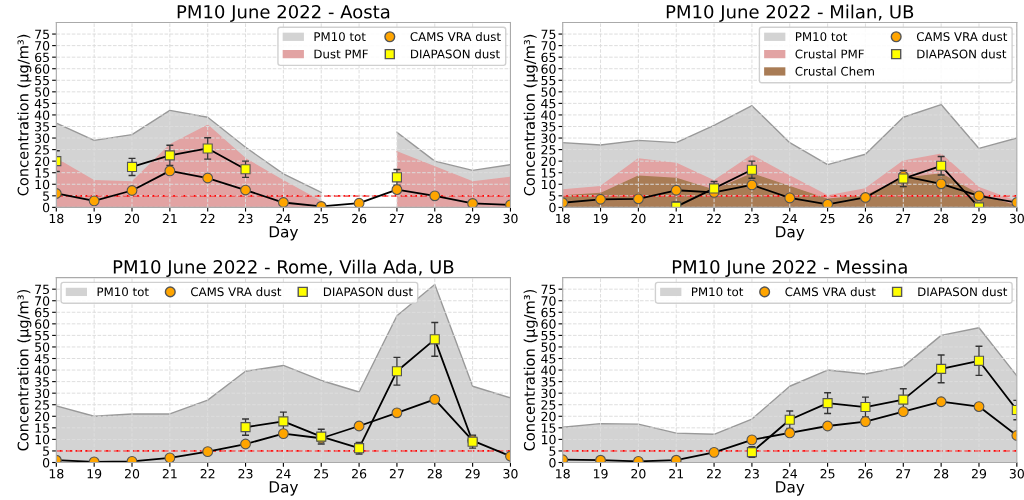  Describe the element at coordinates (548, 359) in the screenshot. I see `y-tick-label: 45` at that location.